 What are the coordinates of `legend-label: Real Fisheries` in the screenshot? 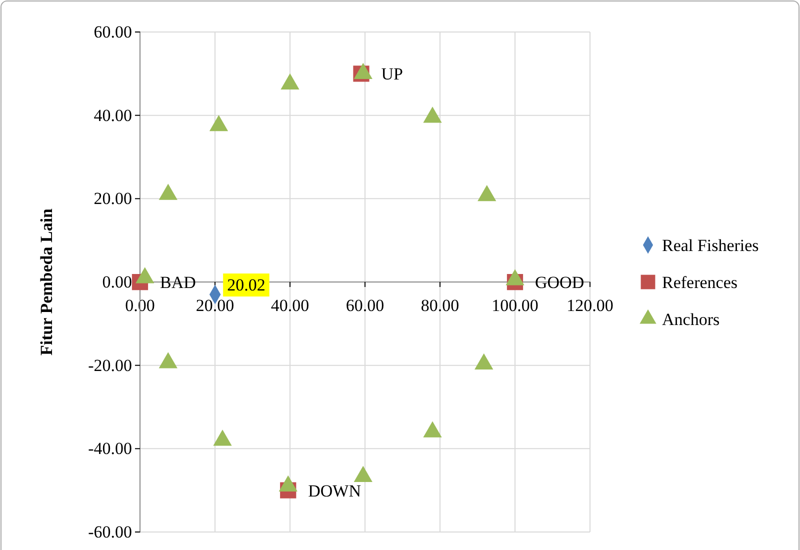 It's located at (710, 245).